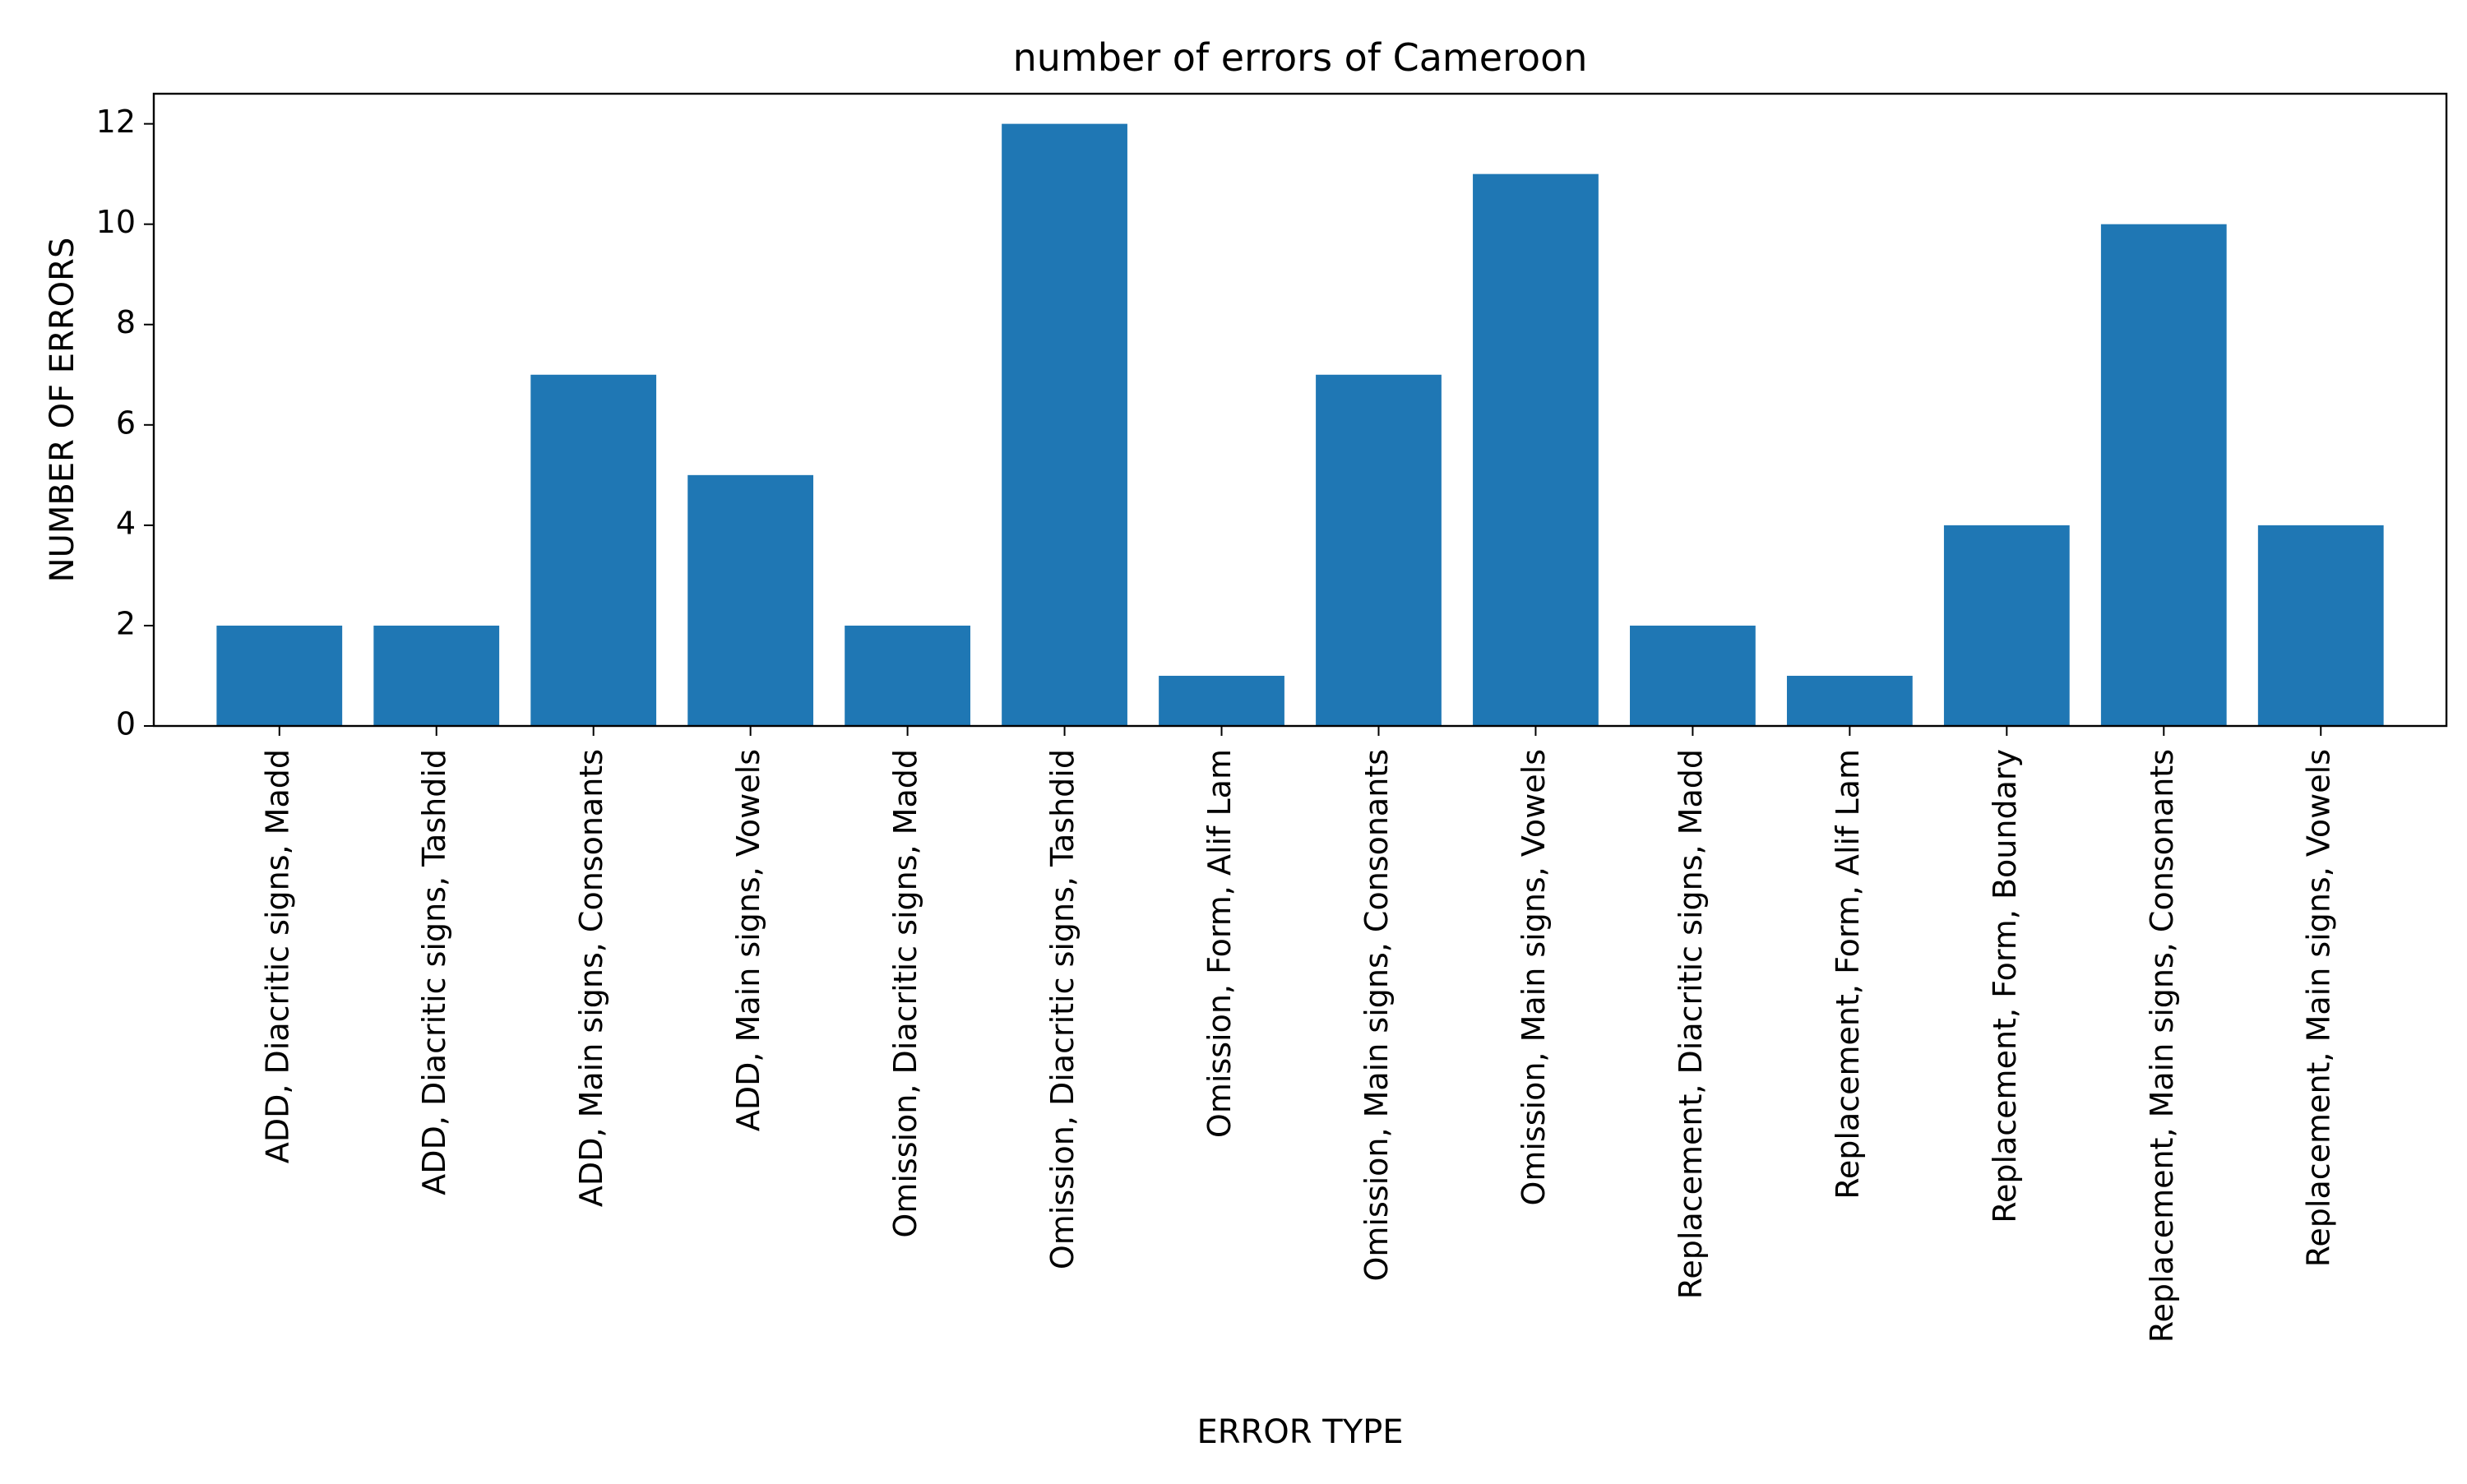 The image size is (2467, 1484). What do you see at coordinates (126, 523) in the screenshot?
I see `y-tick-label: 4` at bounding box center [126, 523].